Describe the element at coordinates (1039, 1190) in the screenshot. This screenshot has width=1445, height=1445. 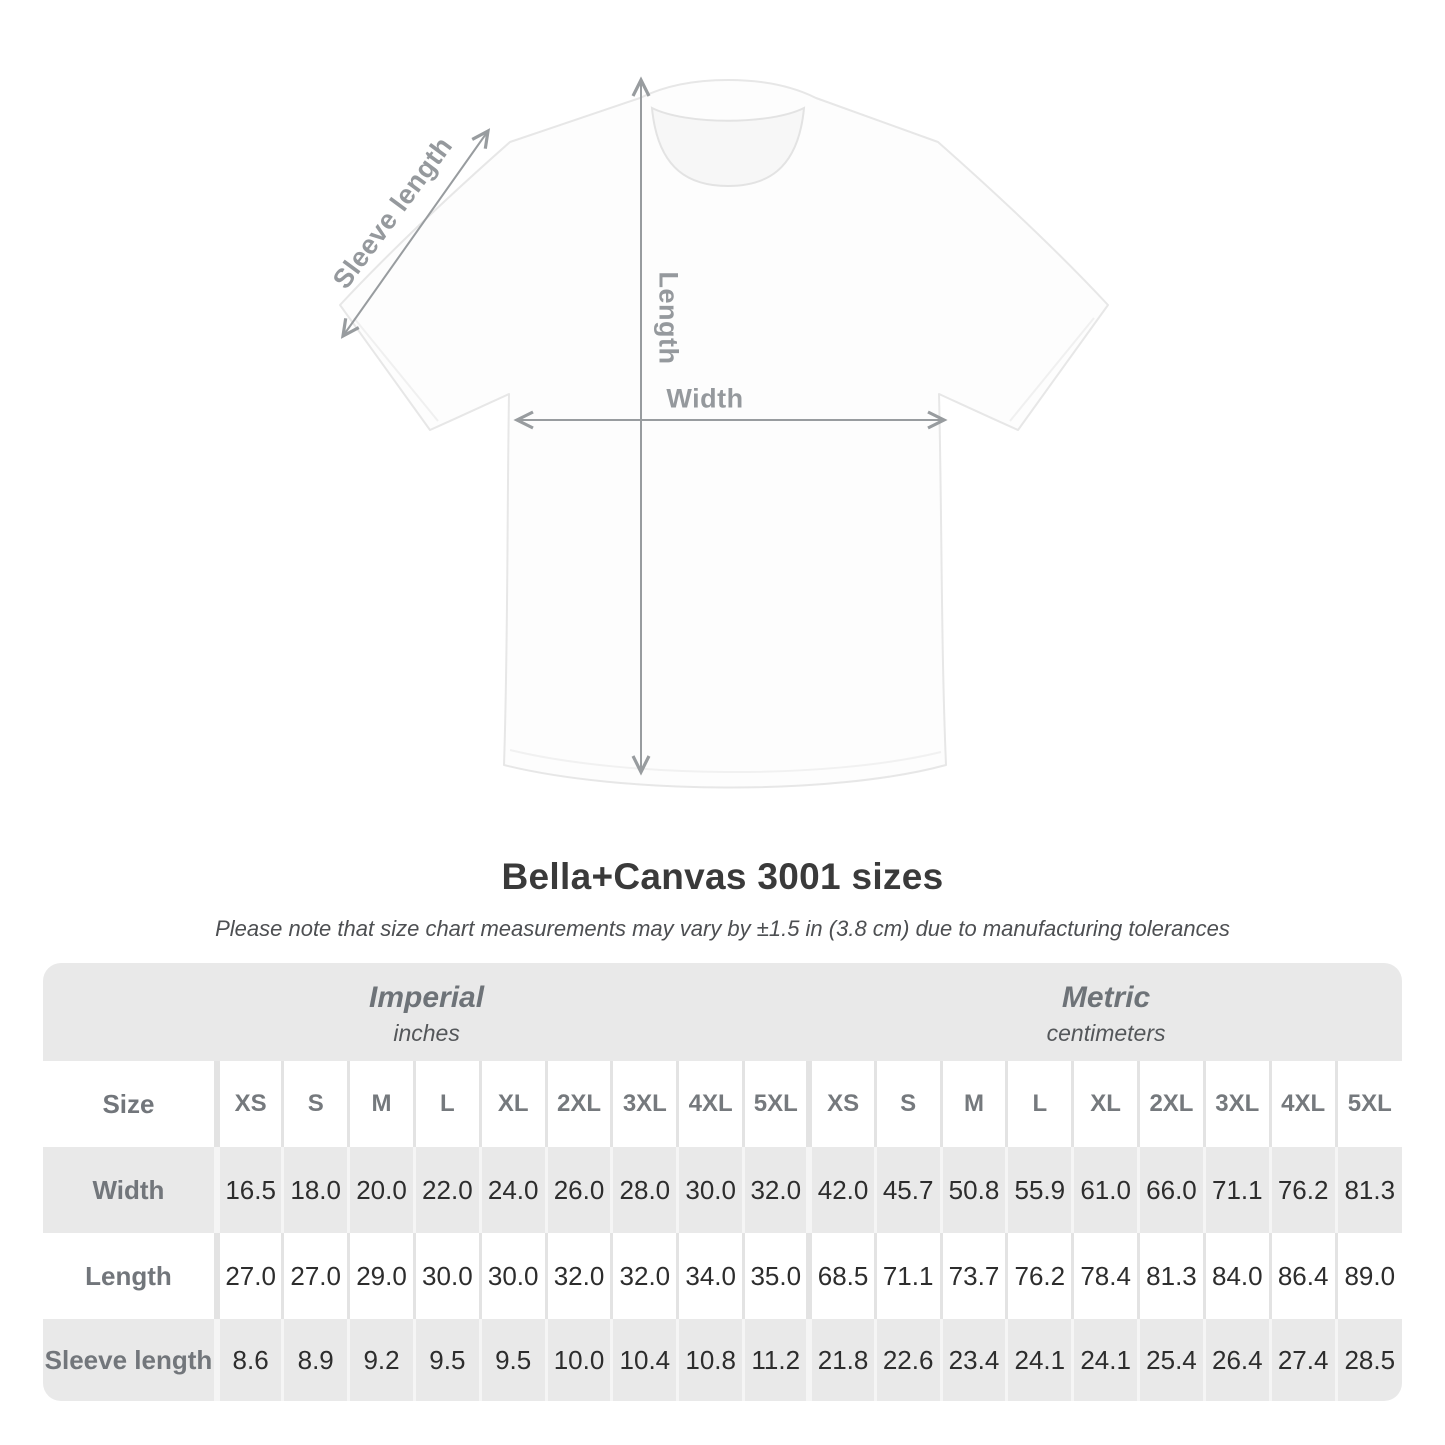
I see `value-cell: 55.9` at that location.